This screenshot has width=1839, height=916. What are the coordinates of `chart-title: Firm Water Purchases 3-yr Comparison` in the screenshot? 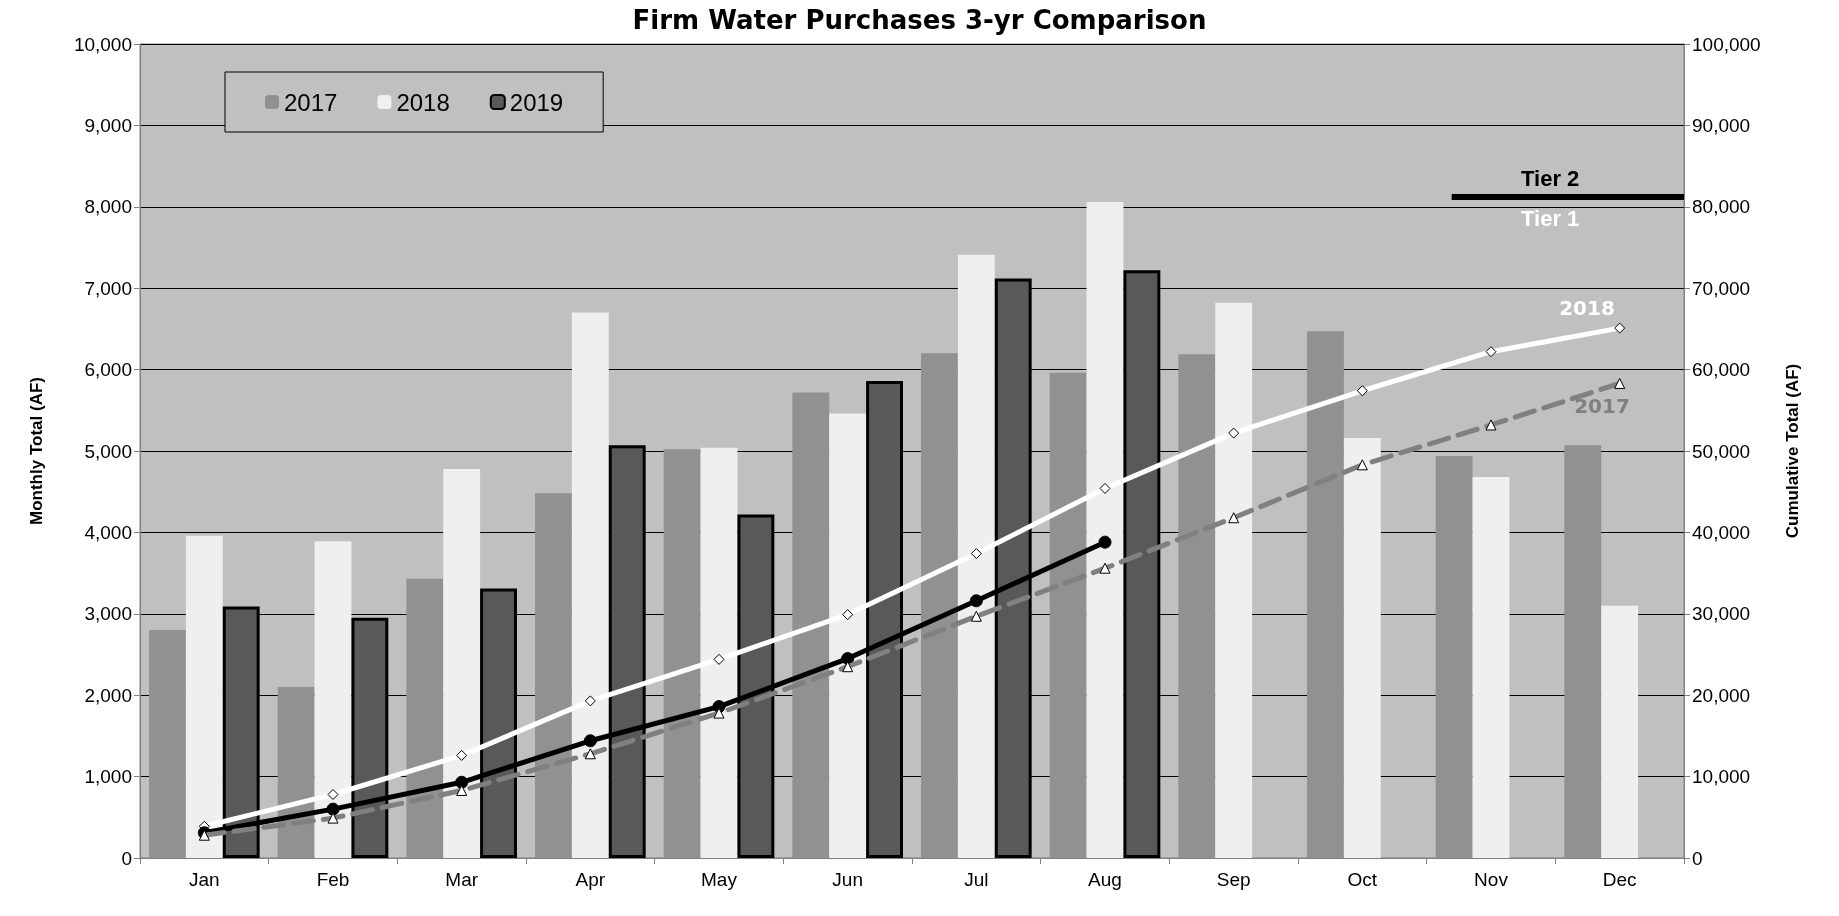 It's located at (919, 20).